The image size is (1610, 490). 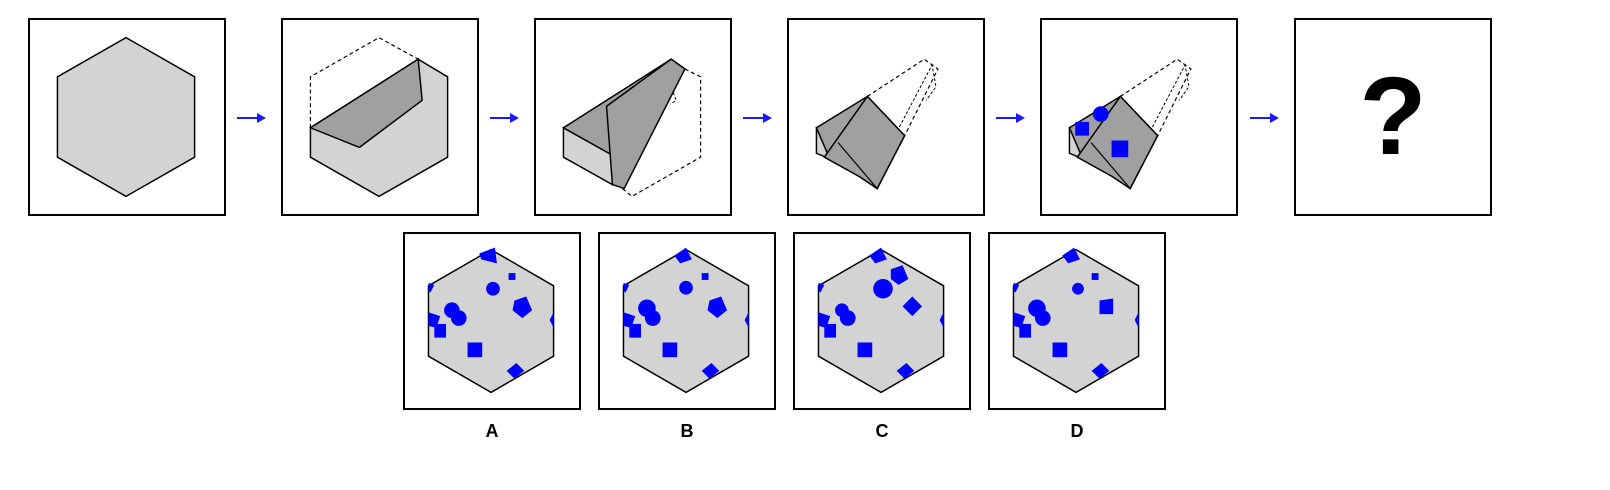 I want to click on question-panel: ?, so click(x=1393, y=117).